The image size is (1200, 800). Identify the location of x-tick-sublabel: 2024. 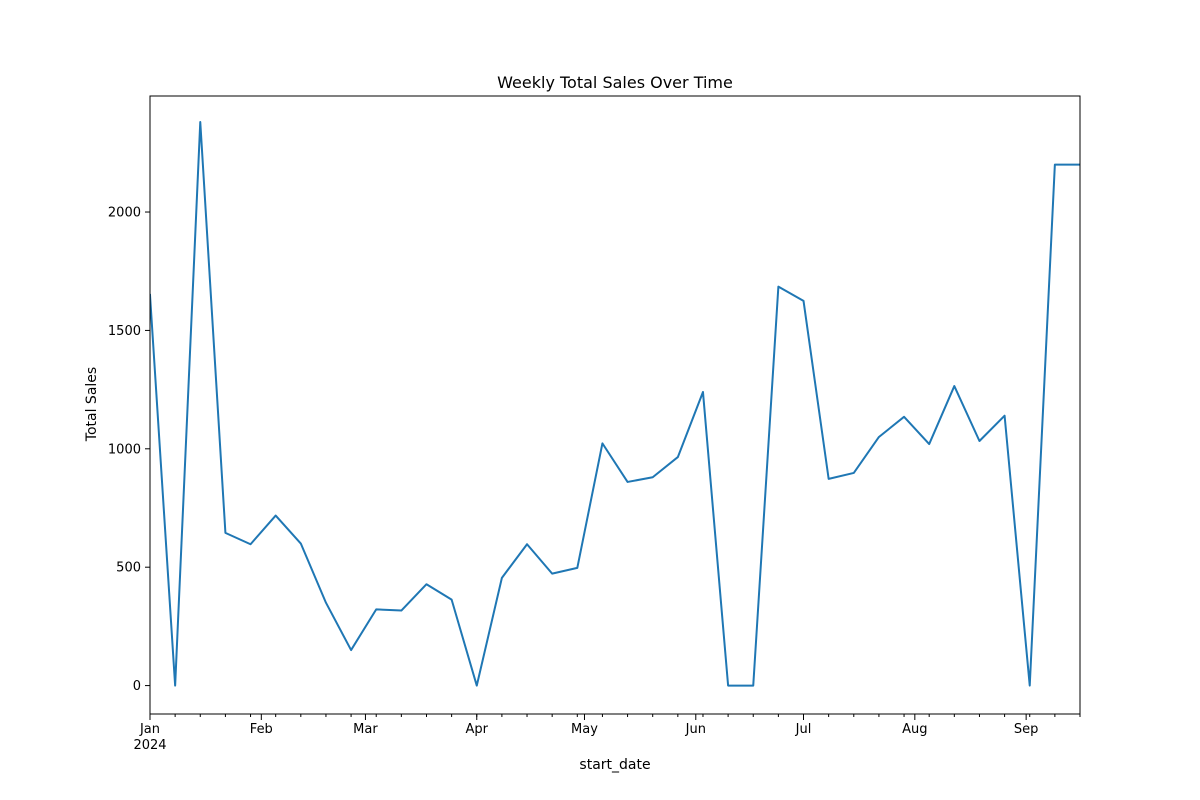
(149, 745).